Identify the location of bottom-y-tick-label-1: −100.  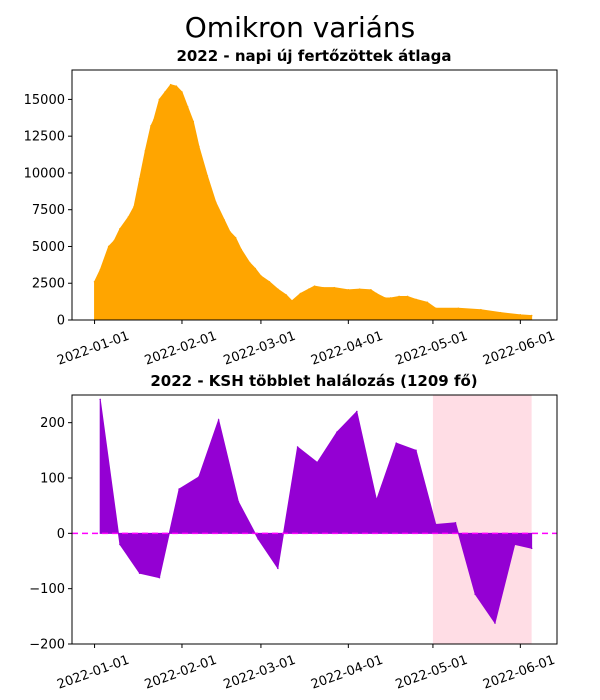
(47, 589).